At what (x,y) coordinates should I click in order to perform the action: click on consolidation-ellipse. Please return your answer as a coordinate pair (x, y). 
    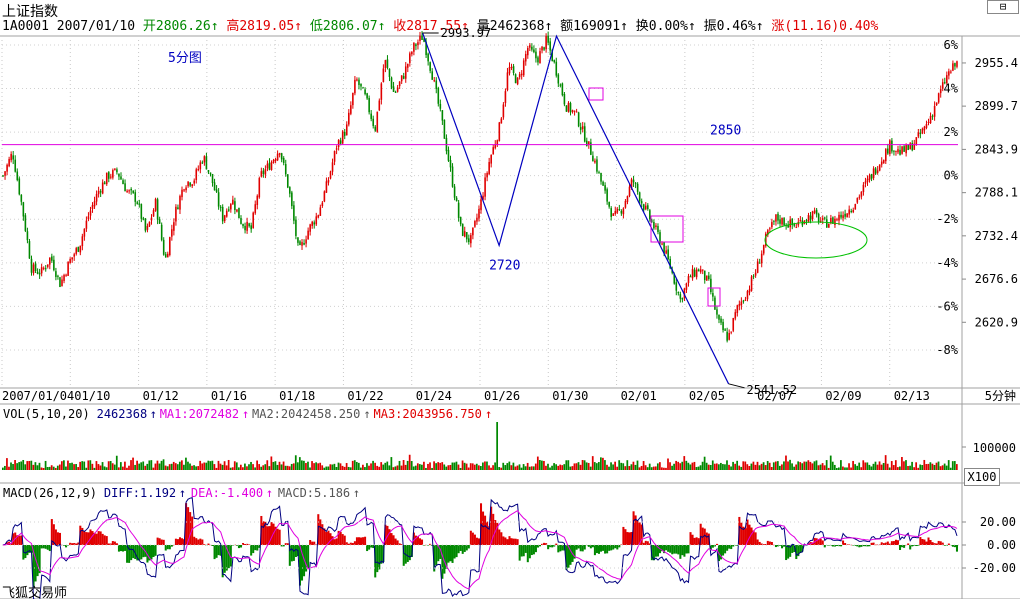
    Looking at the image, I should click on (816, 240).